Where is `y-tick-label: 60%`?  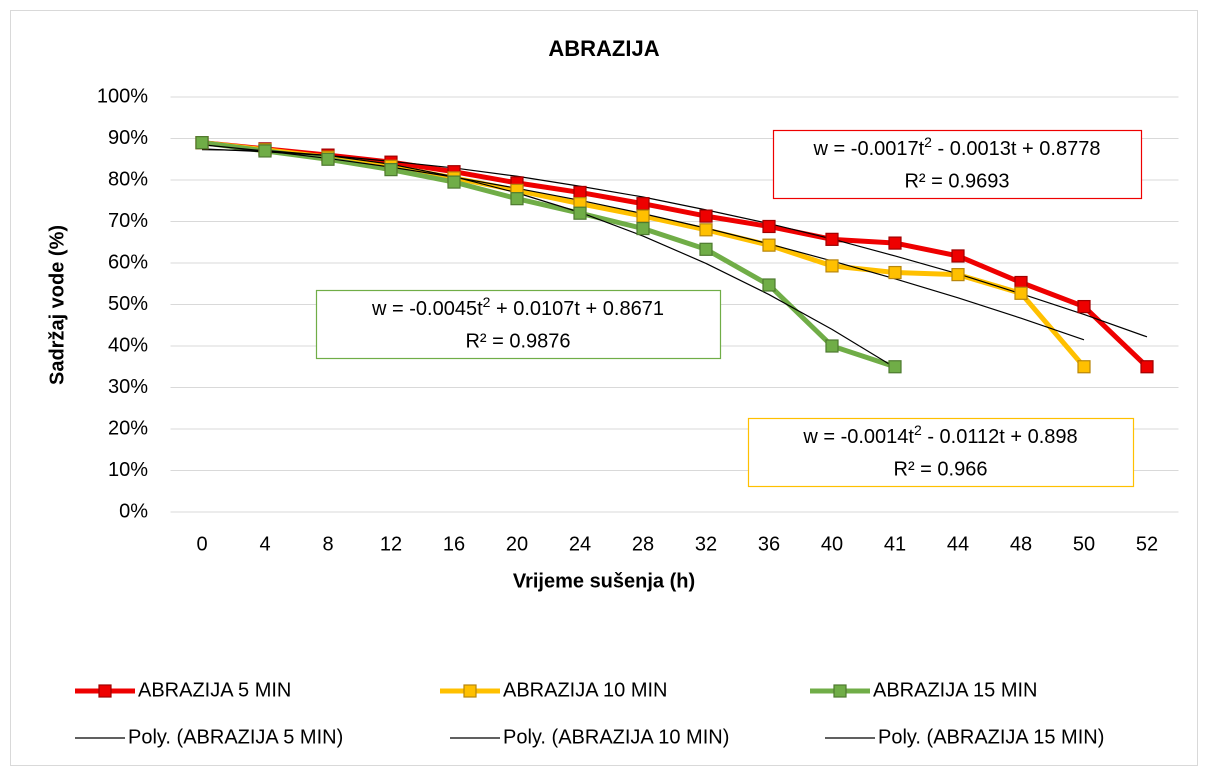 y-tick-label: 60% is located at coordinates (128, 262).